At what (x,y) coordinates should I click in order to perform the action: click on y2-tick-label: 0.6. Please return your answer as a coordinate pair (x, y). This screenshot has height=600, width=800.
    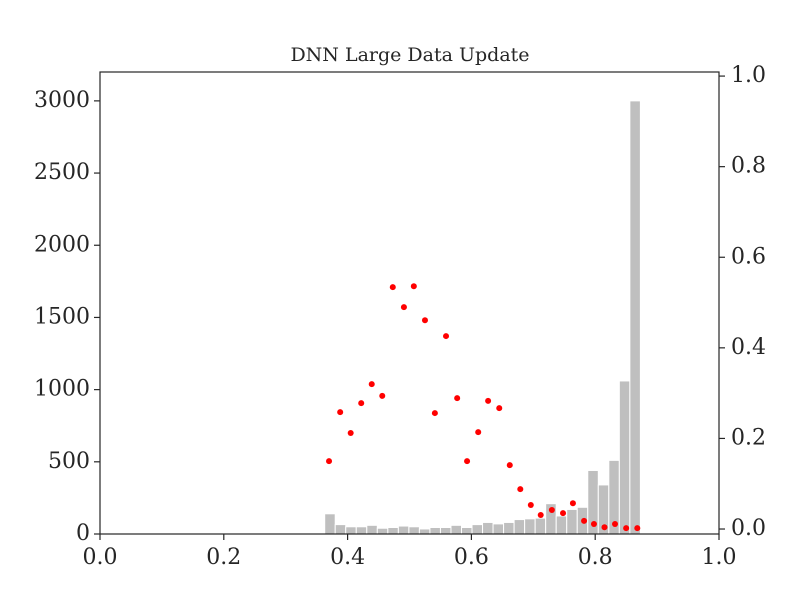
    Looking at the image, I should click on (748, 256).